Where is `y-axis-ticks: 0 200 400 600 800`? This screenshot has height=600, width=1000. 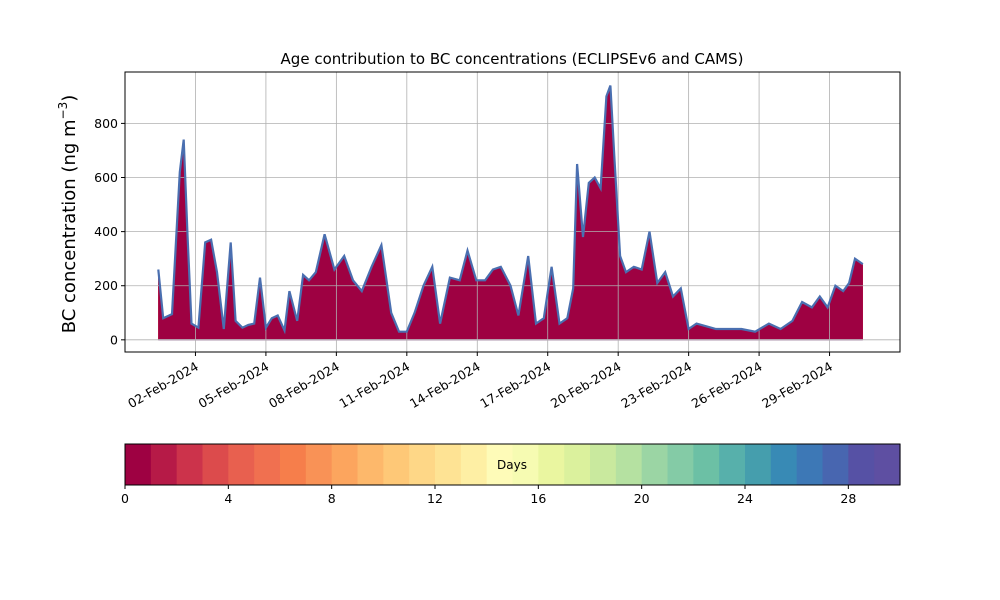 y-axis-ticks: 0 200 400 600 800 is located at coordinates (109, 231).